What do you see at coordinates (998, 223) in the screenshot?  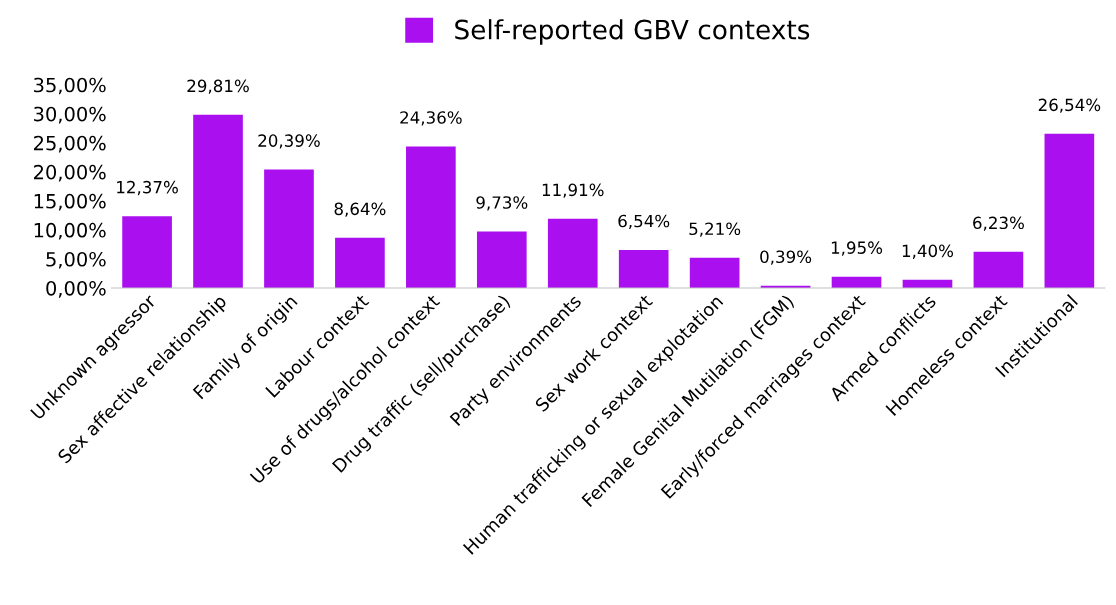 I see `data-label: 6,23%` at bounding box center [998, 223].